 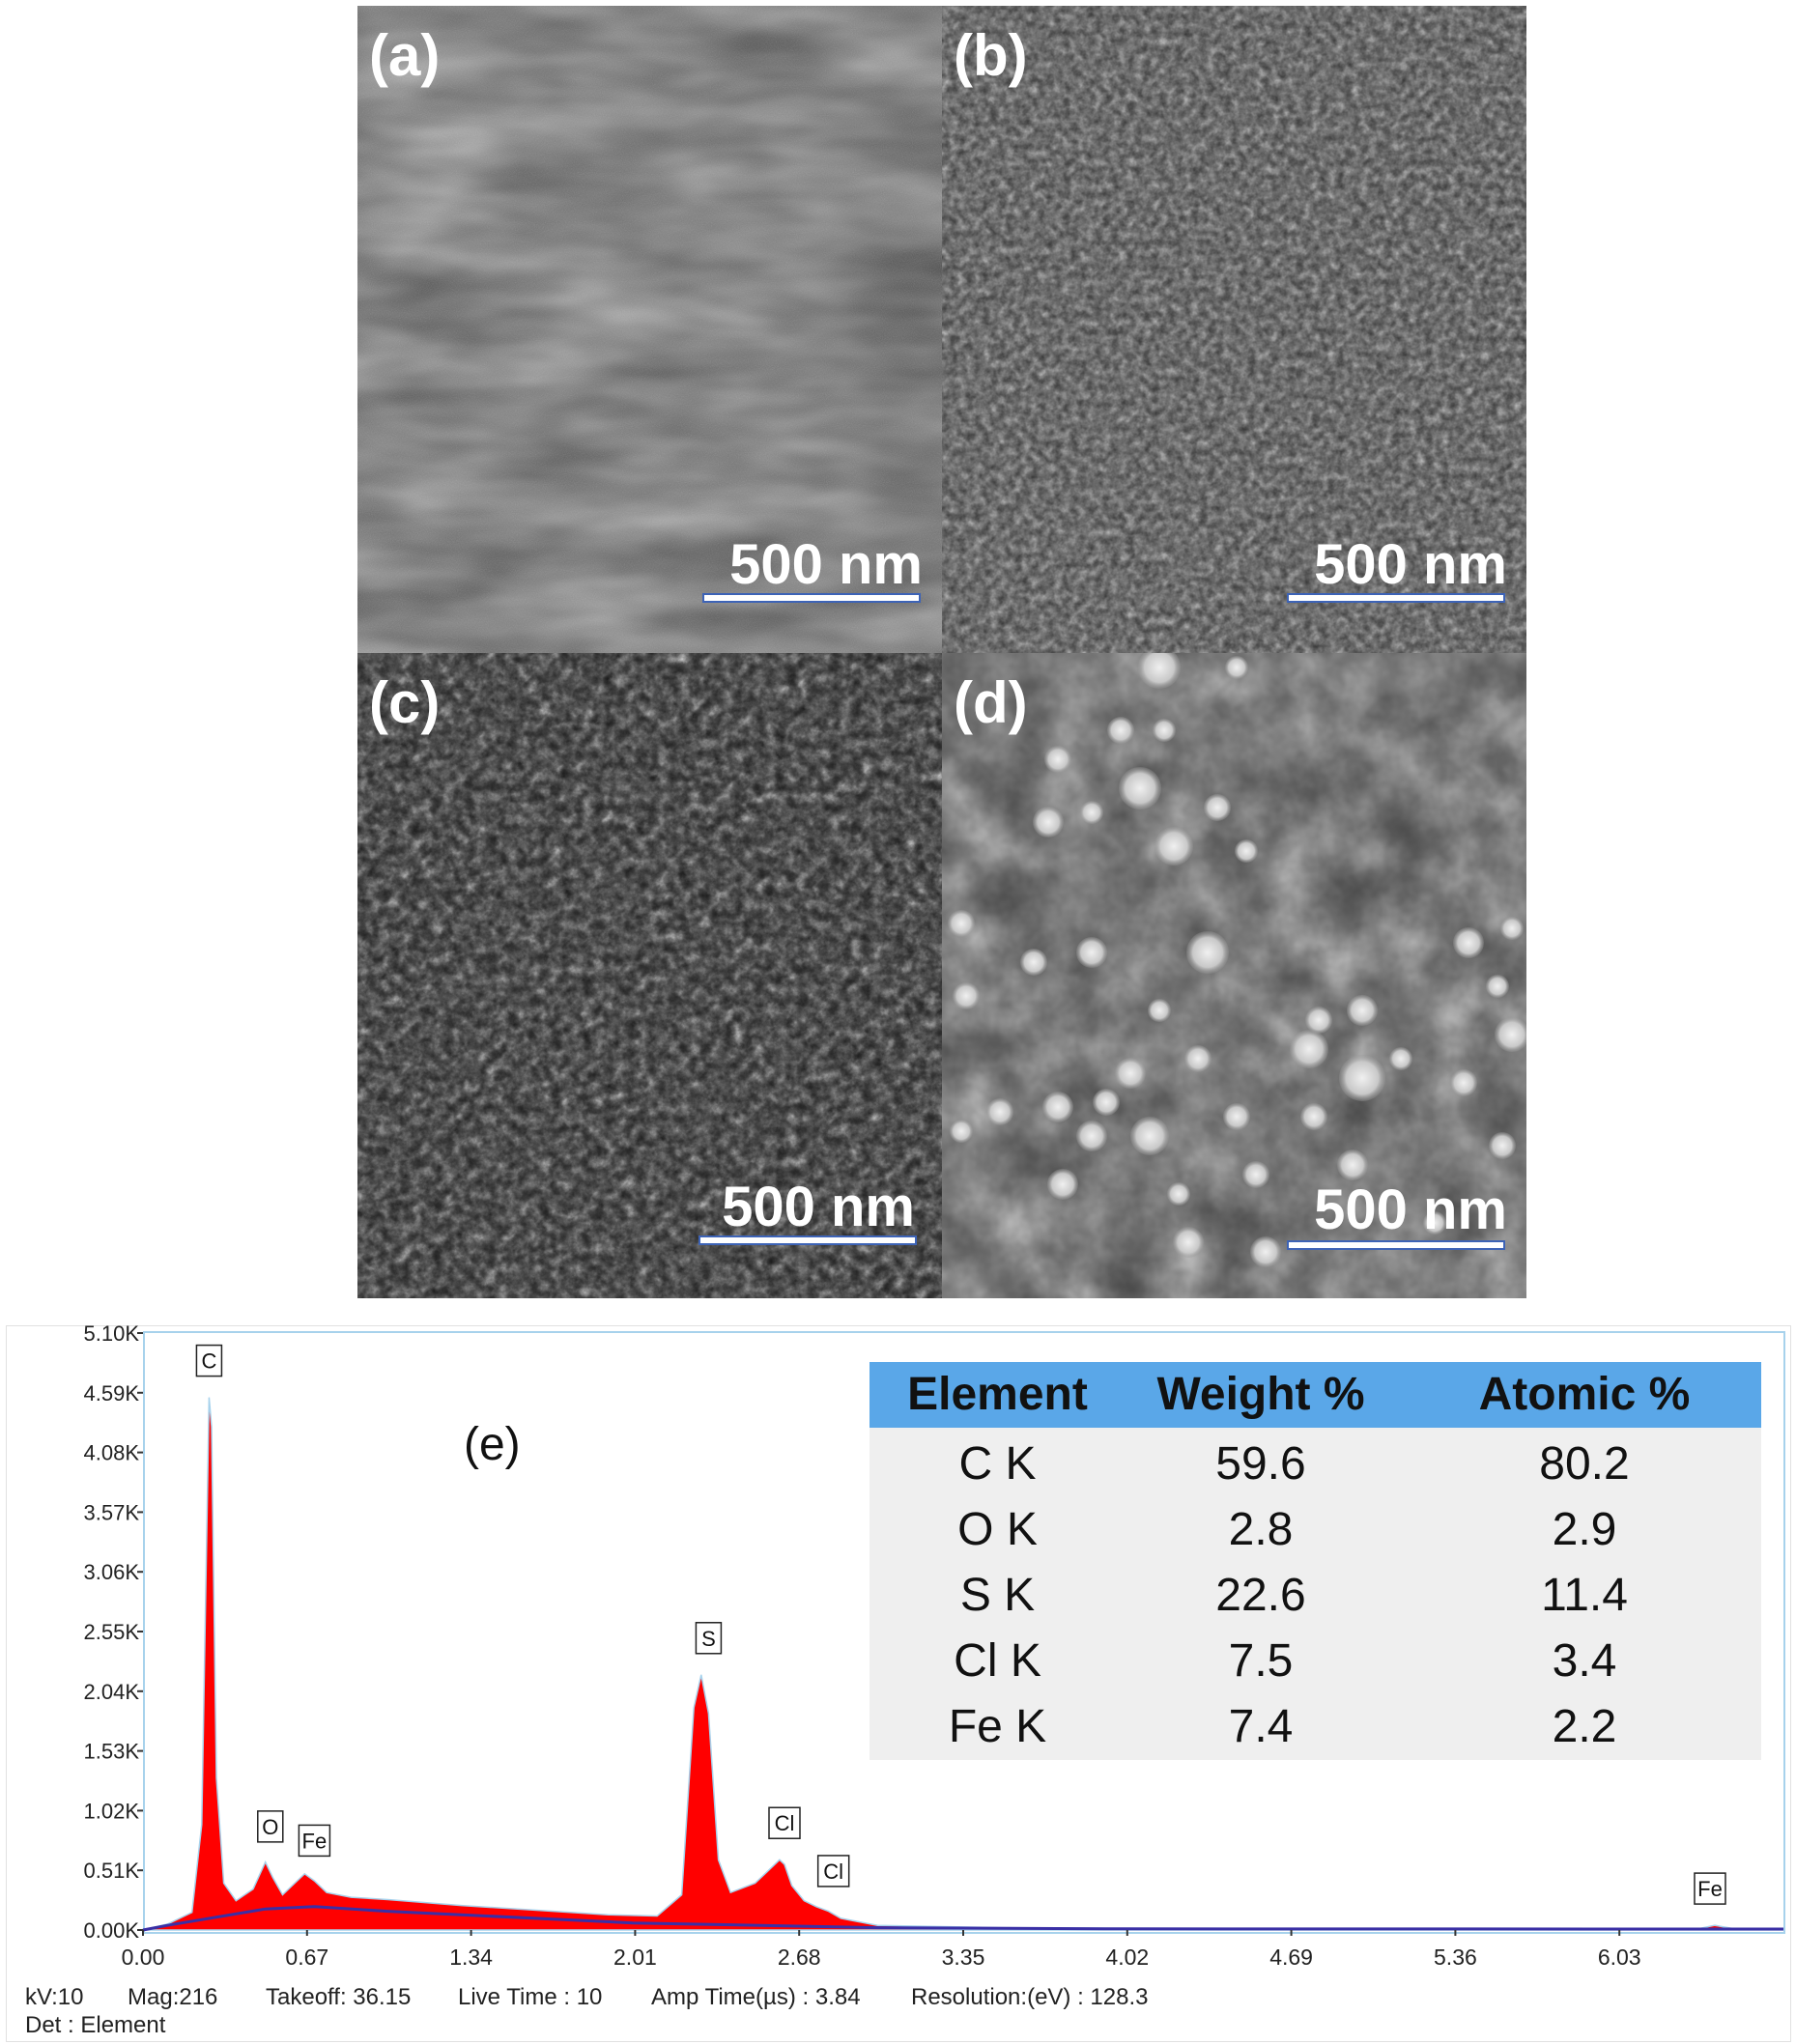 I want to click on cell-weight: 7.4, so click(x=1261, y=1727).